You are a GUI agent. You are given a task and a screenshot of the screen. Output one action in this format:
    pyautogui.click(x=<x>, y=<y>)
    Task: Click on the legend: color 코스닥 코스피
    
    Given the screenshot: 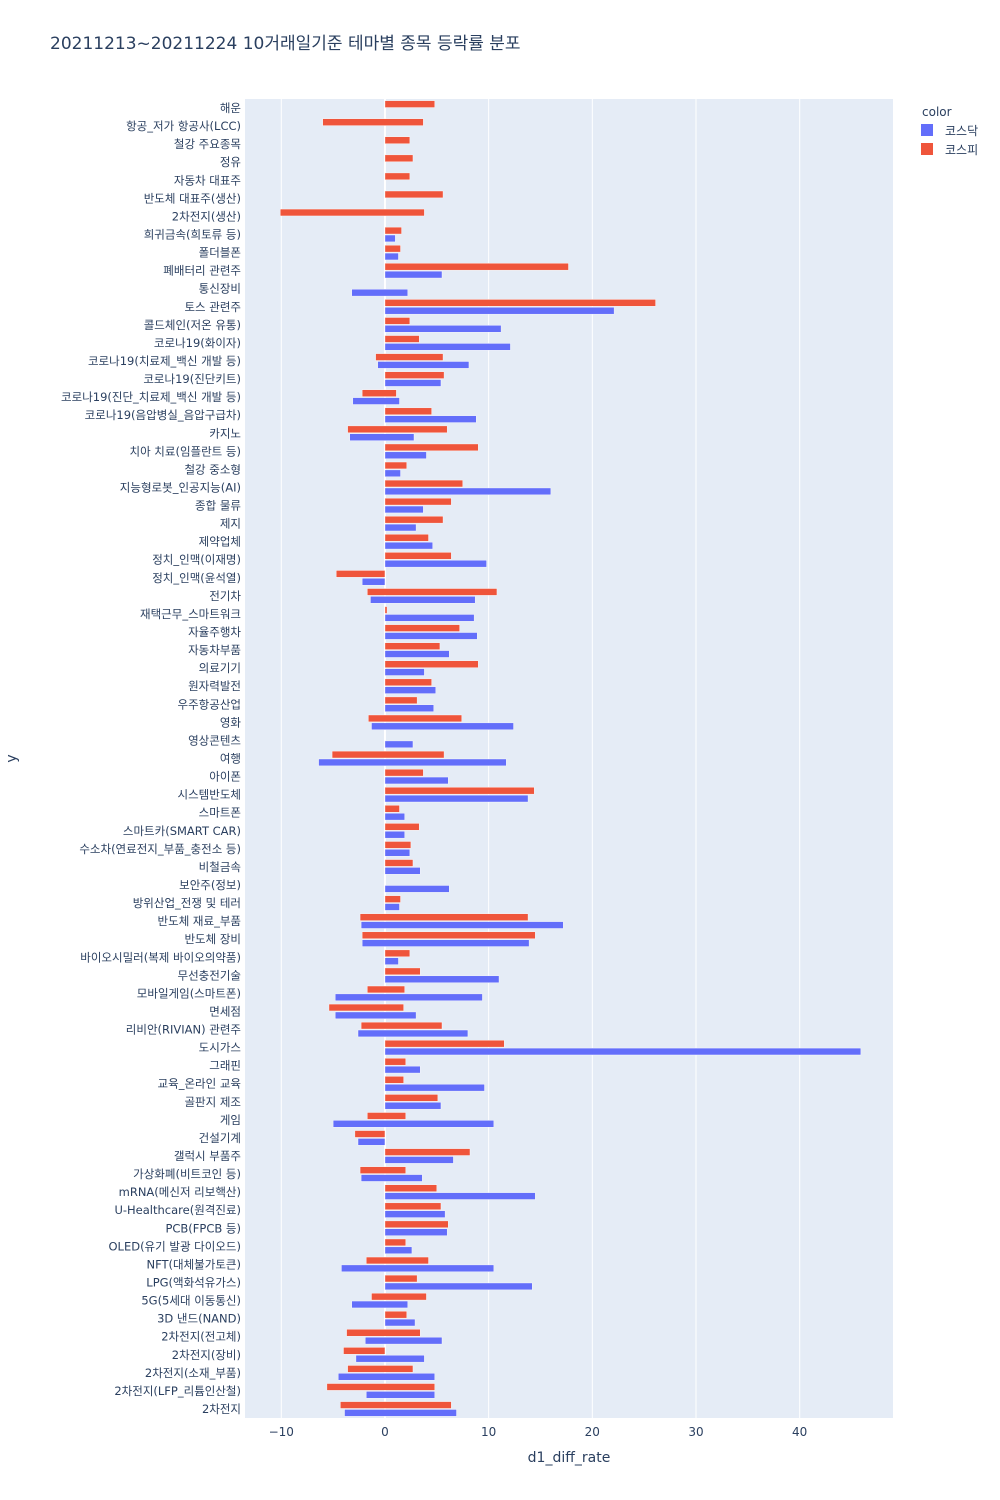 What is the action you would take?
    pyautogui.click(x=949, y=131)
    